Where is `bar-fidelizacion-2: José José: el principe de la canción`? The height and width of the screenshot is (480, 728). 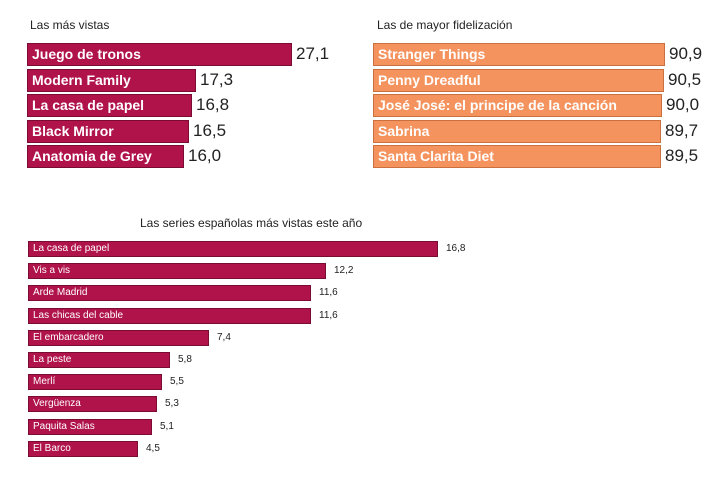 bar-fidelizacion-2: José José: el principe de la canción is located at coordinates (517, 105).